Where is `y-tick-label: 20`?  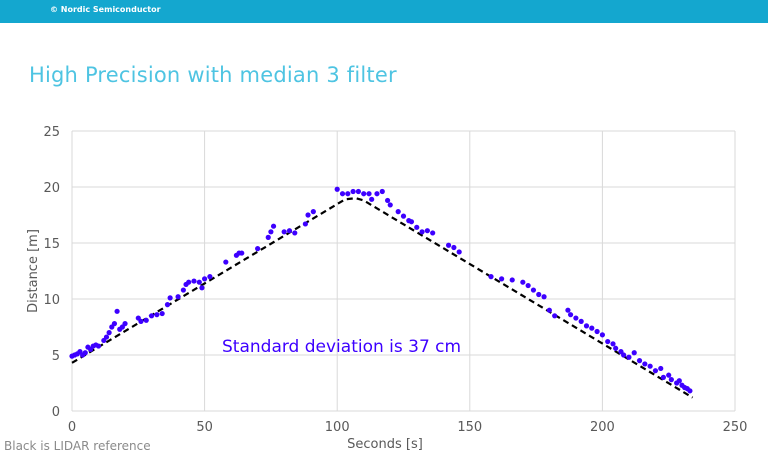
y-tick-label: 20 is located at coordinates (51, 188).